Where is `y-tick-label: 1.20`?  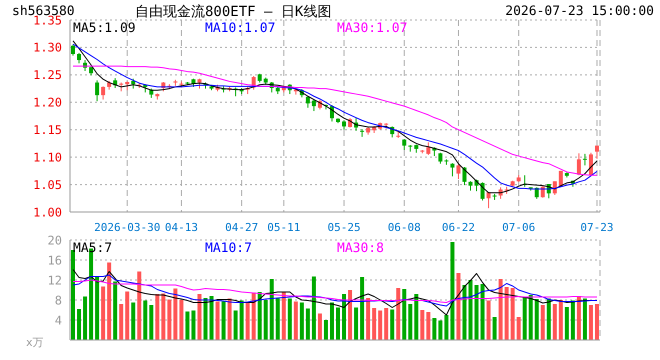 y-tick-label: 1.20 is located at coordinates (47, 103).